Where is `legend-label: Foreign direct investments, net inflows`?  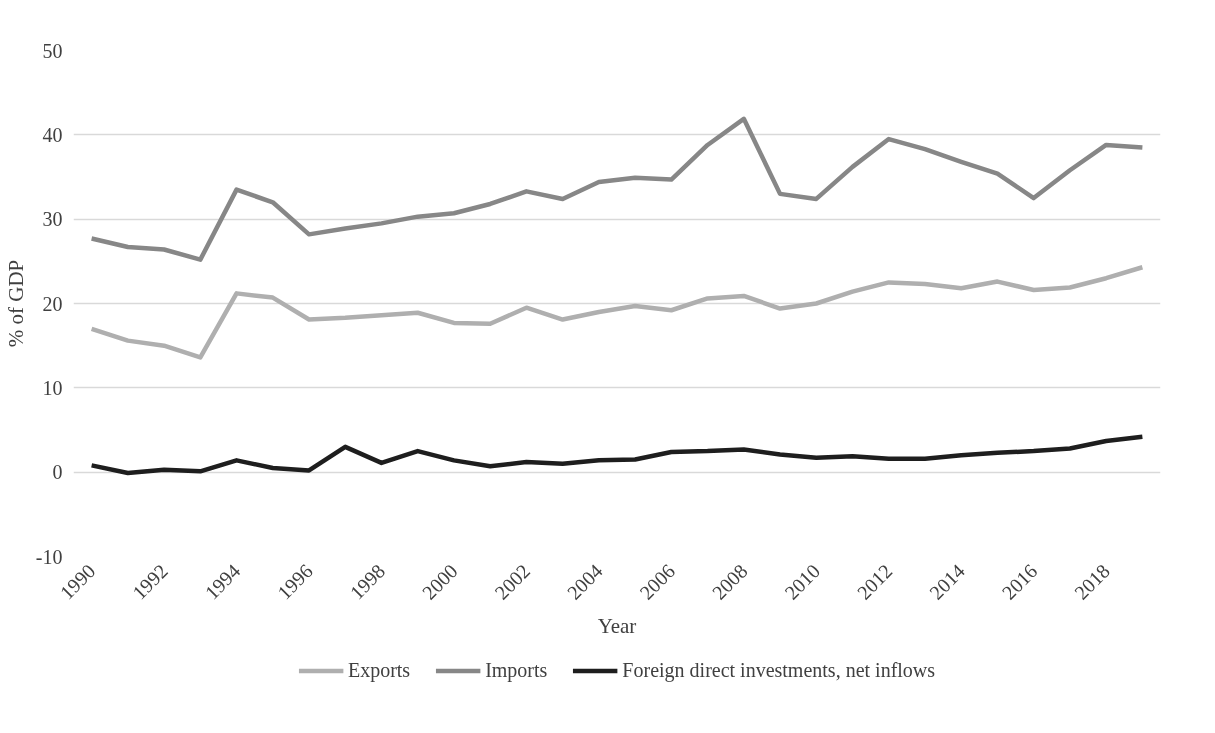 legend-label: Foreign direct investments, net inflows is located at coordinates (779, 670).